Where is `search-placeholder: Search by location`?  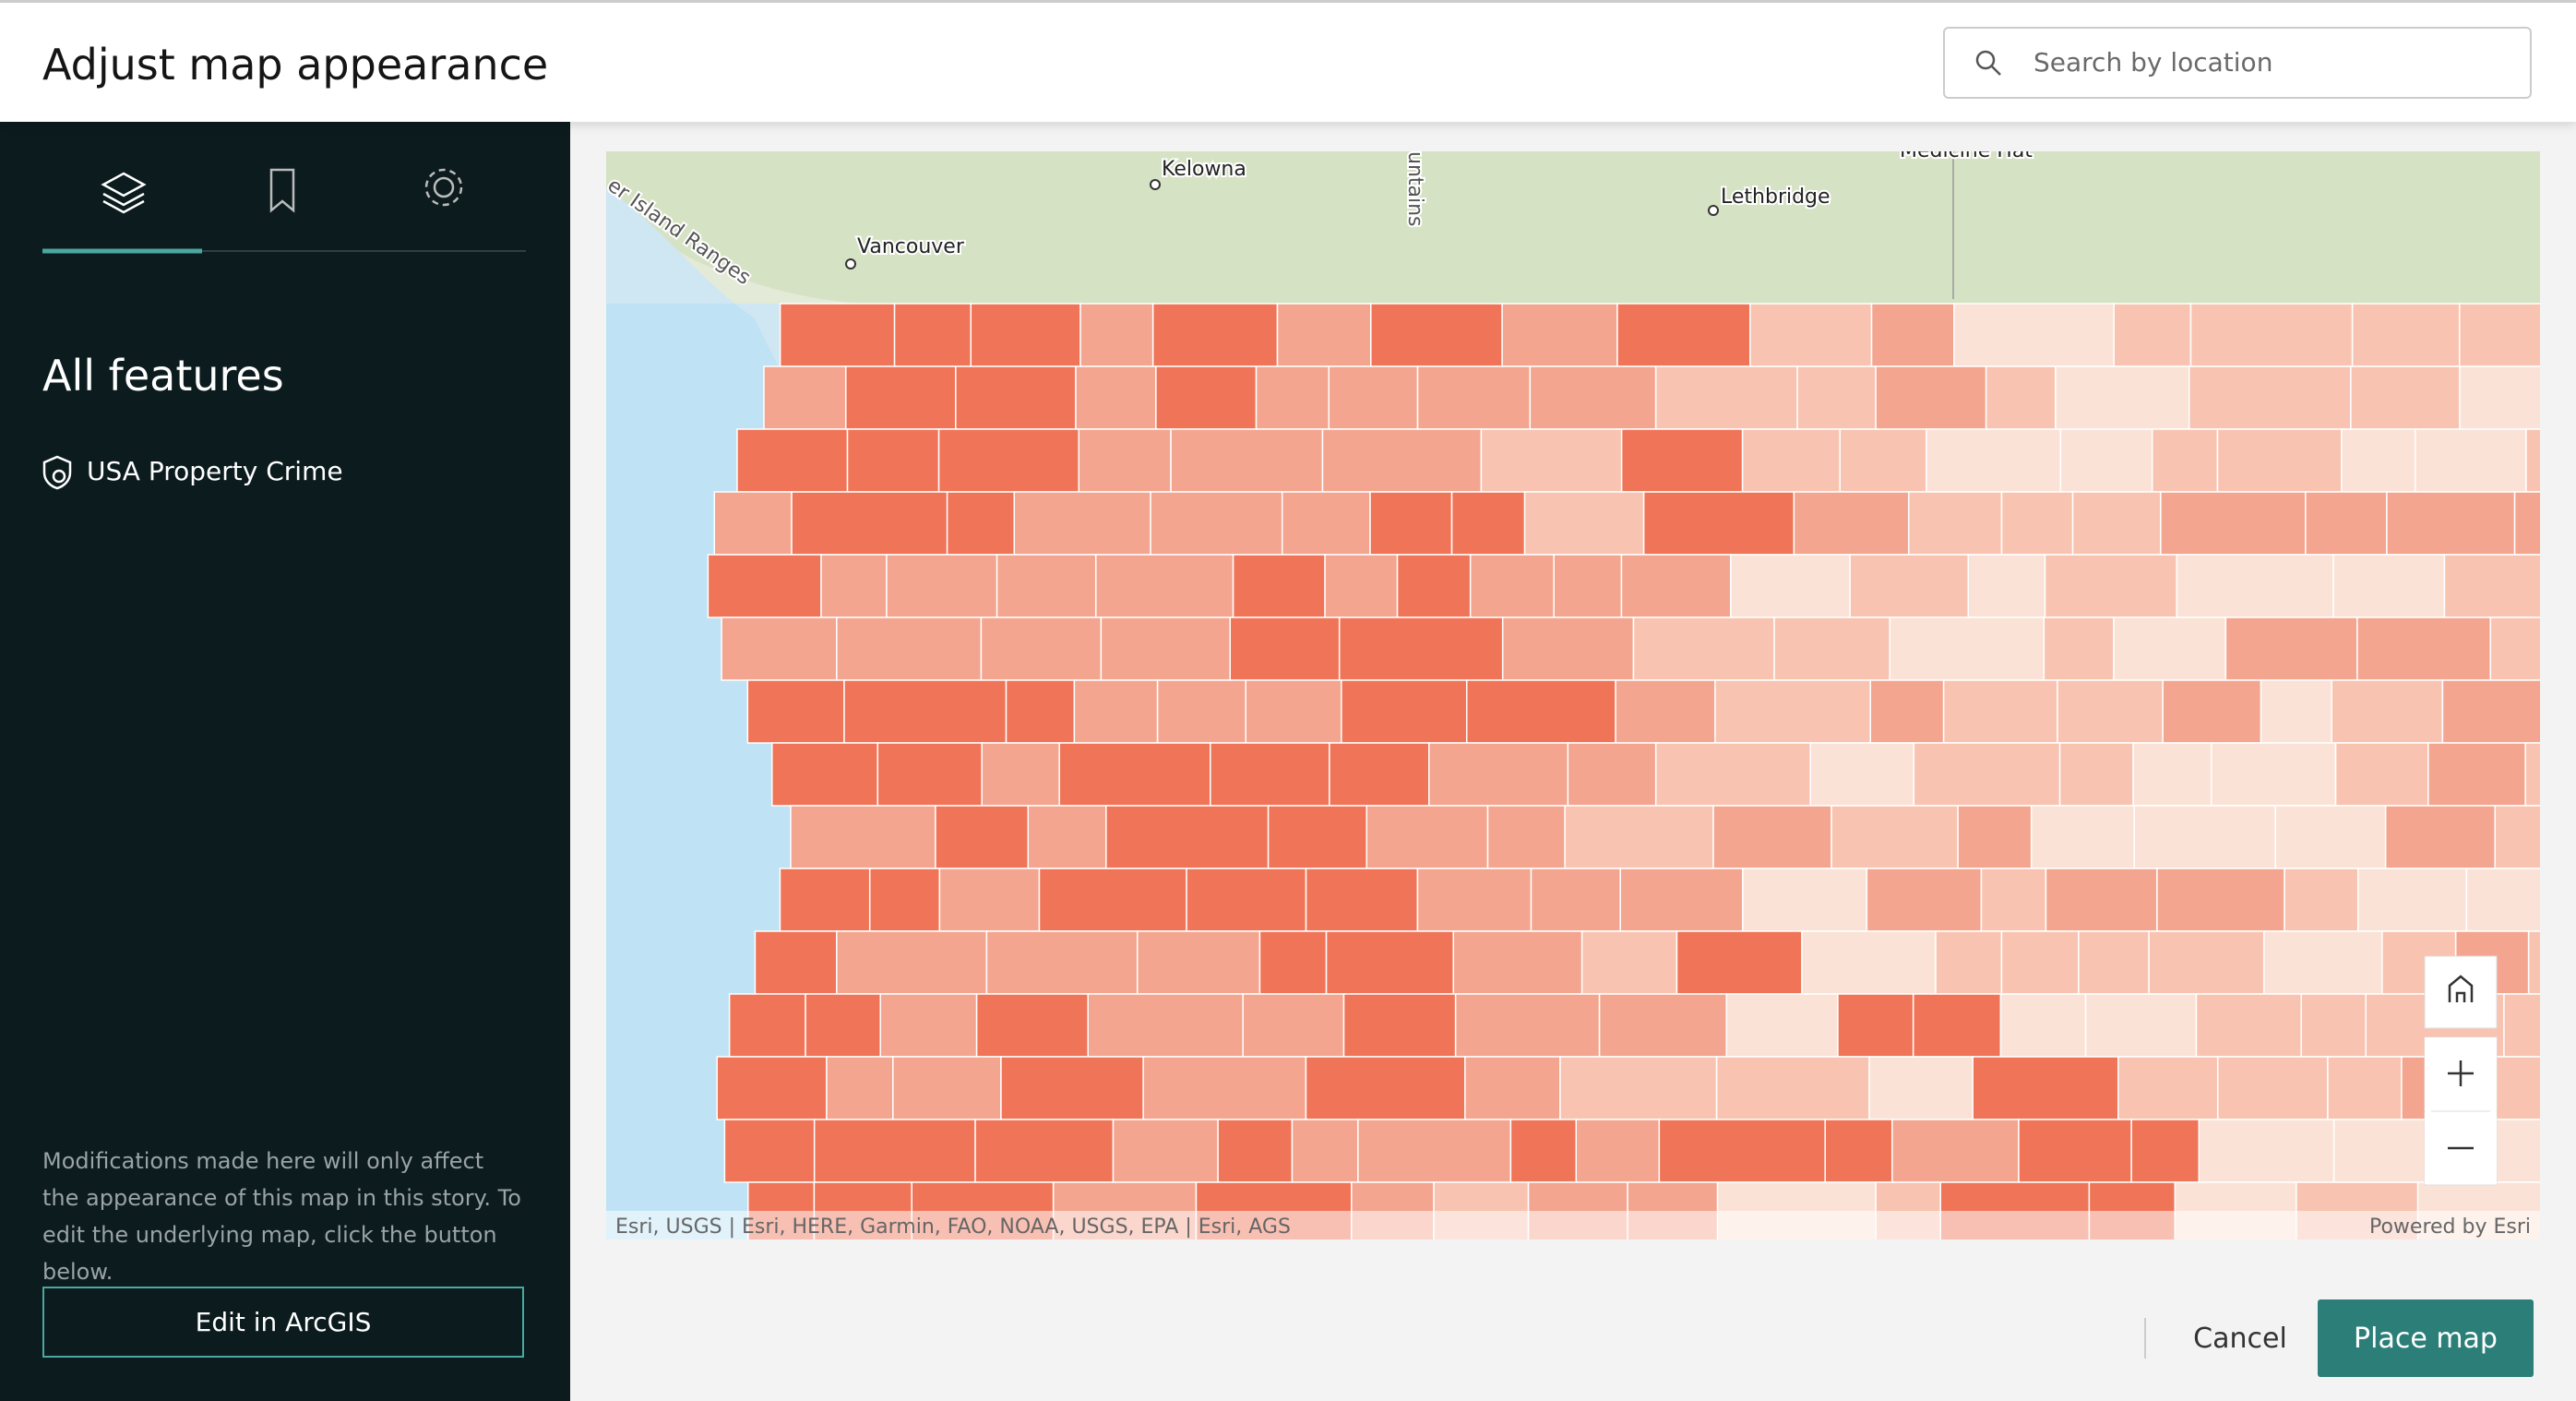 search-placeholder: Search by location is located at coordinates (2153, 62).